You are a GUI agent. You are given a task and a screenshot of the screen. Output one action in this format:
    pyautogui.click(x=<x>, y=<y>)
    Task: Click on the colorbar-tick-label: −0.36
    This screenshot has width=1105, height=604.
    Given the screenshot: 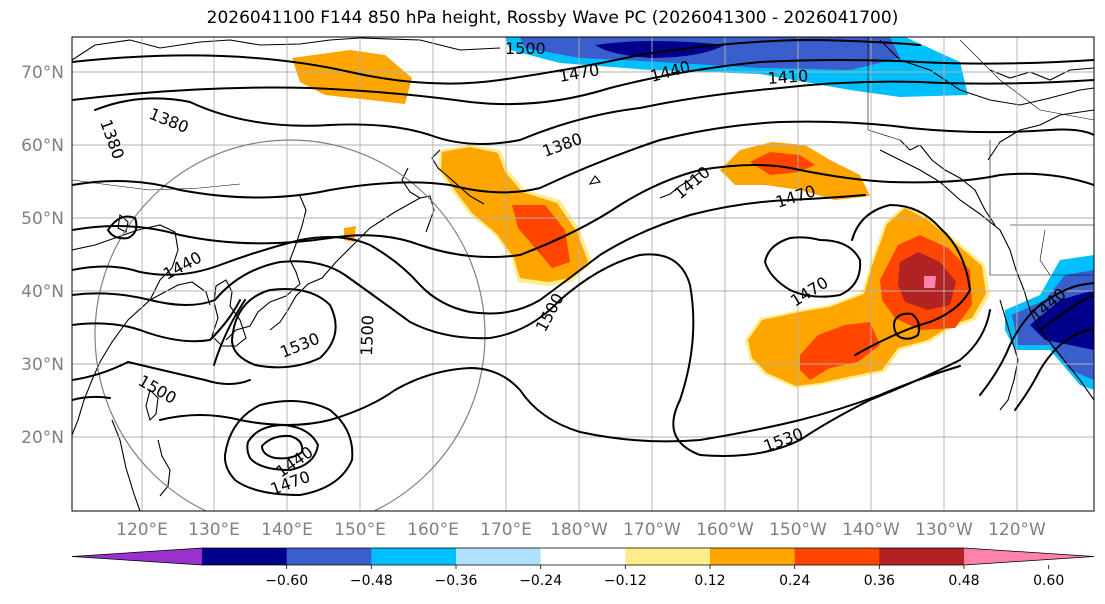 What is the action you would take?
    pyautogui.click(x=456, y=581)
    